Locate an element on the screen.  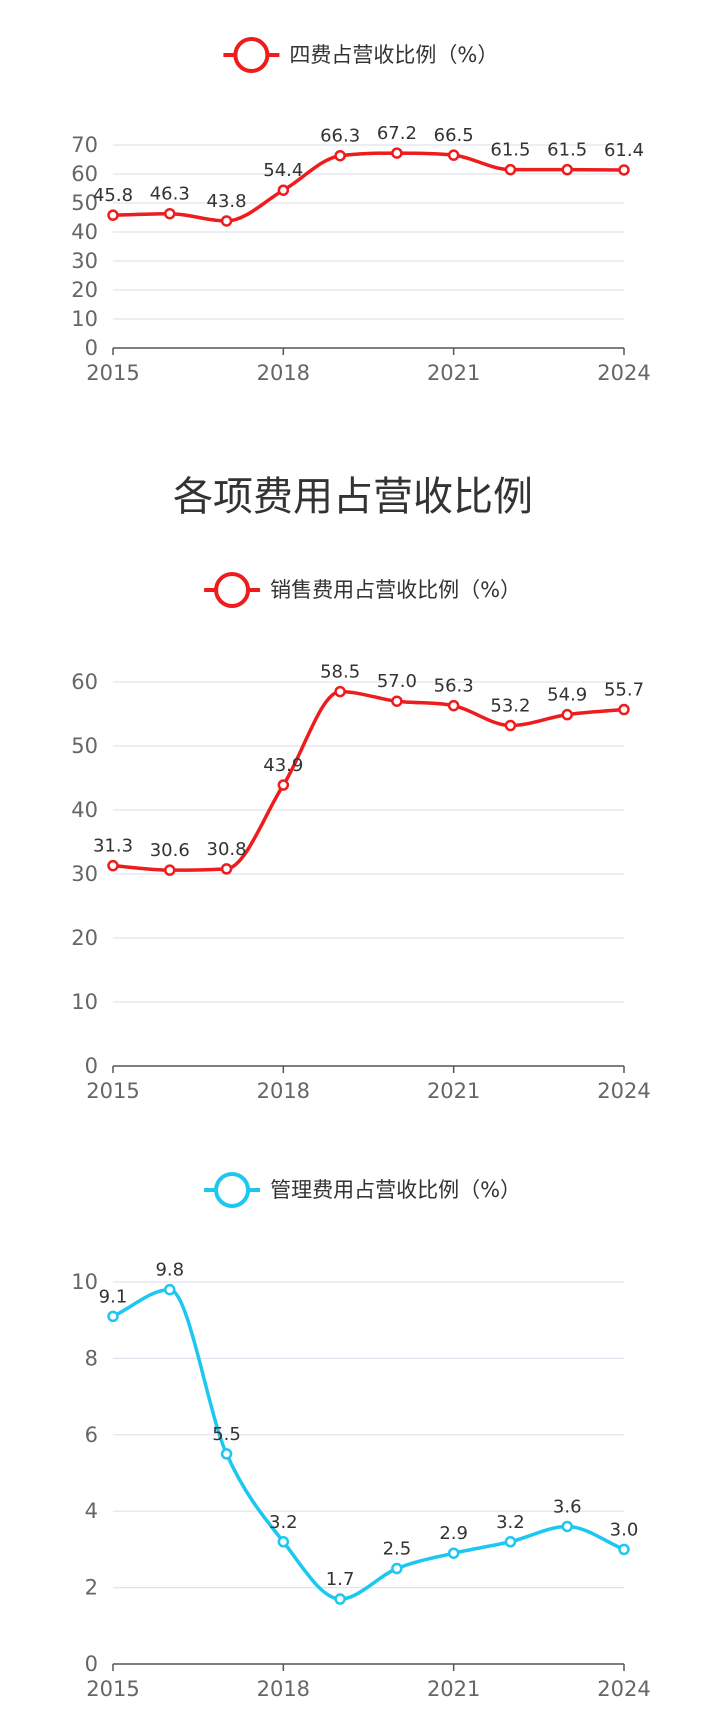
legend: 四费占营收比例（%） is located at coordinates (360, 55).